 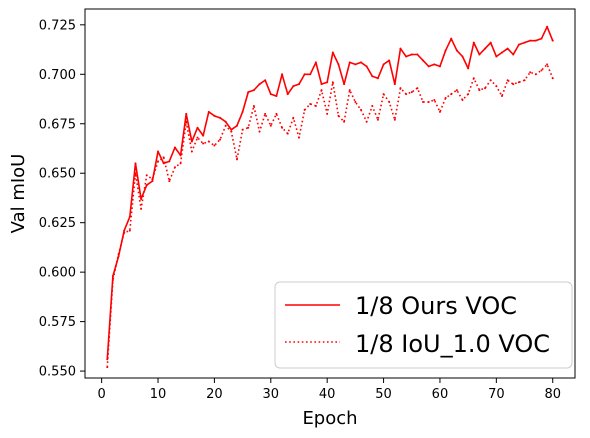 I want to click on y-tick-label: 0.600, so click(x=57, y=273).